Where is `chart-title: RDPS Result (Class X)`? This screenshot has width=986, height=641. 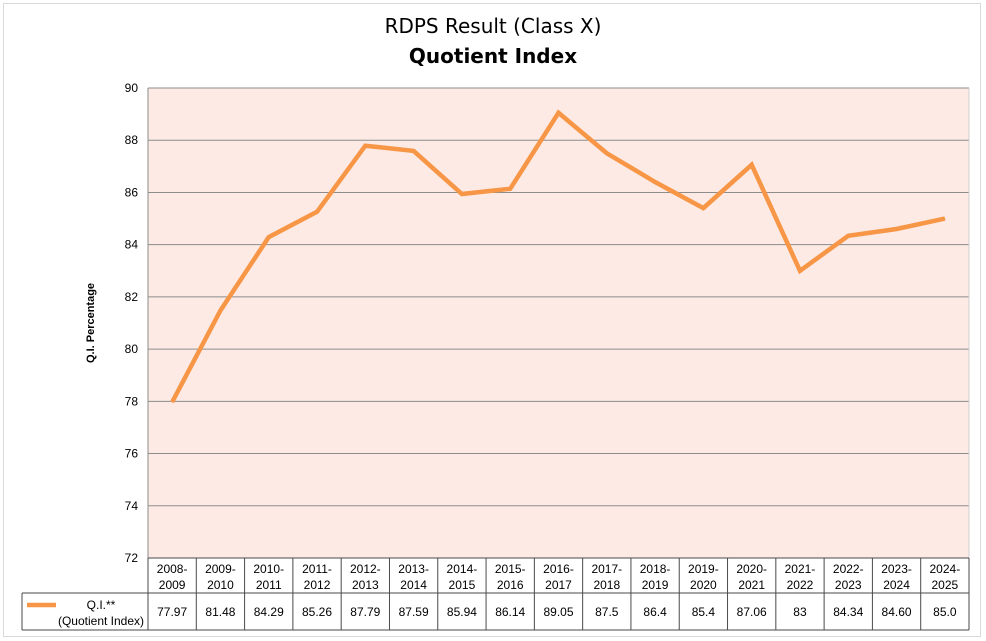
chart-title: RDPS Result (Class X) is located at coordinates (493, 26).